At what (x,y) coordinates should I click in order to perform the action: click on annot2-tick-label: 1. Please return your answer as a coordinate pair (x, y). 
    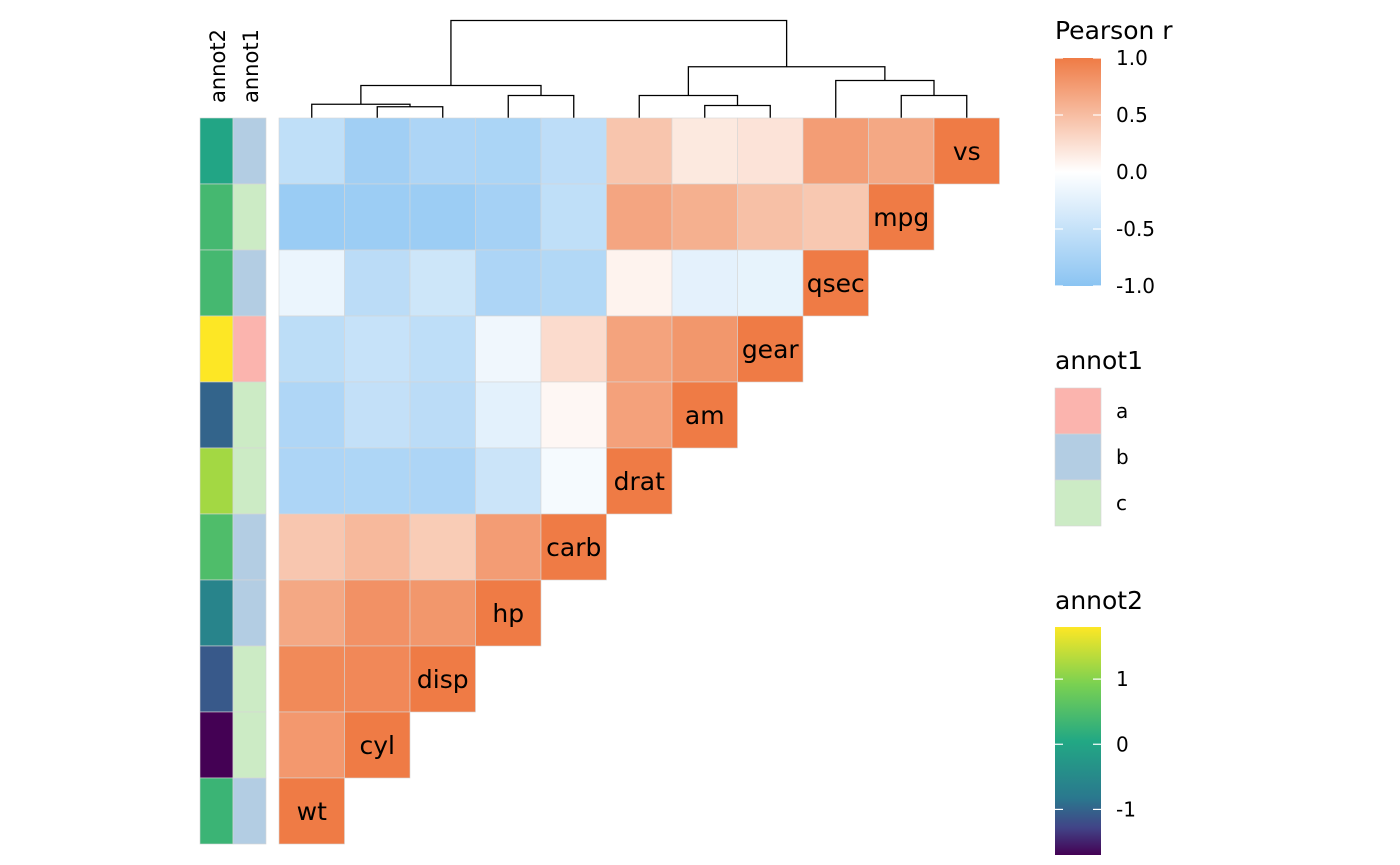
    Looking at the image, I should click on (1122, 679).